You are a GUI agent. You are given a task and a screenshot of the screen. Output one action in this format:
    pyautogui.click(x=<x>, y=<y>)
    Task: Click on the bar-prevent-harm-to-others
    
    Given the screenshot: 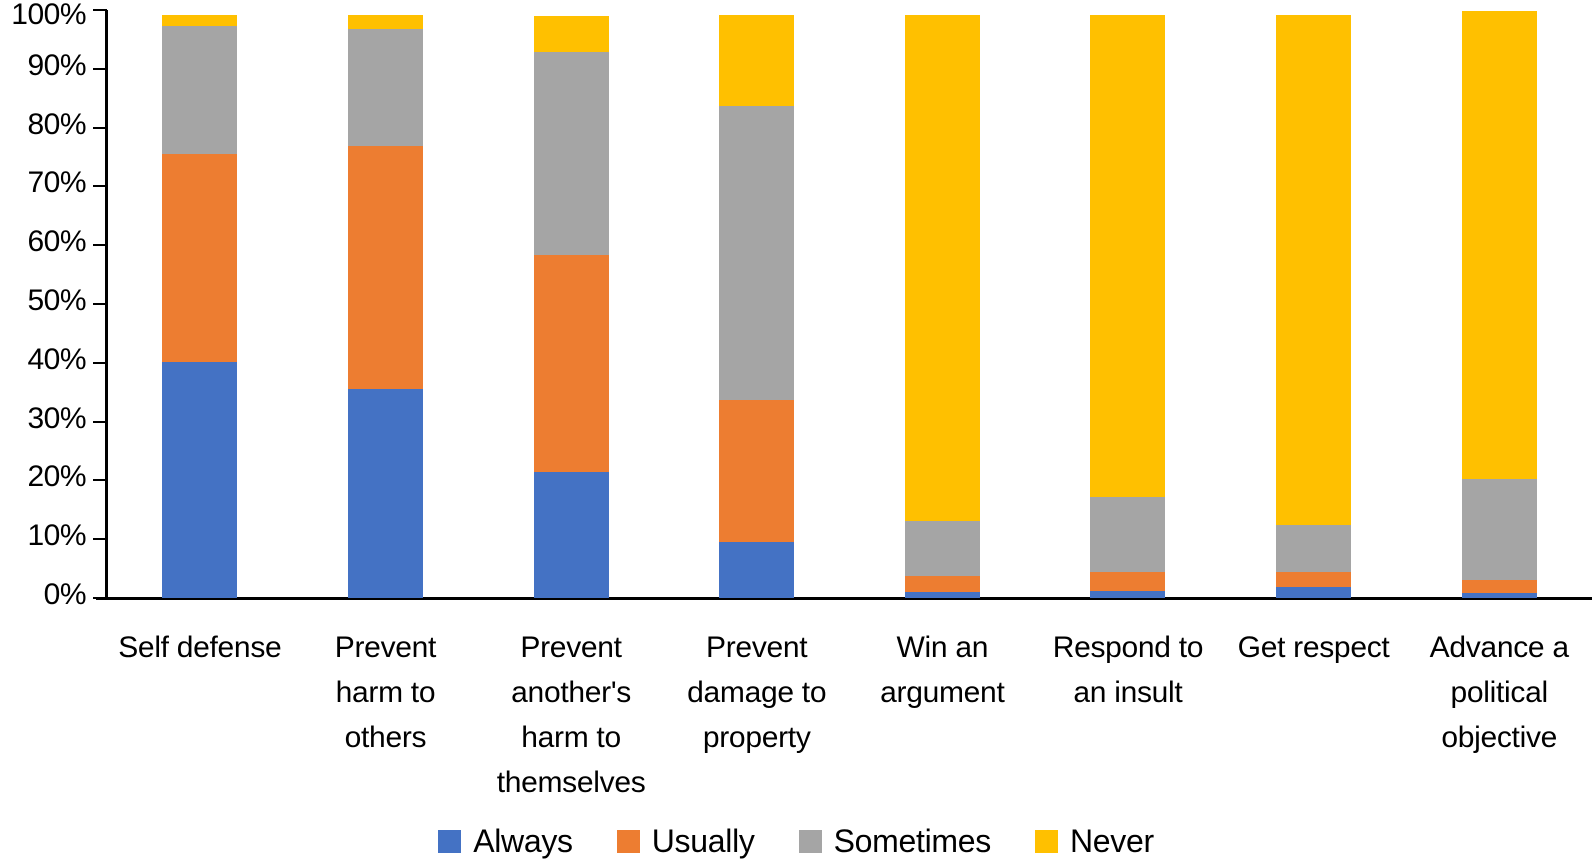 What is the action you would take?
    pyautogui.click(x=385, y=306)
    